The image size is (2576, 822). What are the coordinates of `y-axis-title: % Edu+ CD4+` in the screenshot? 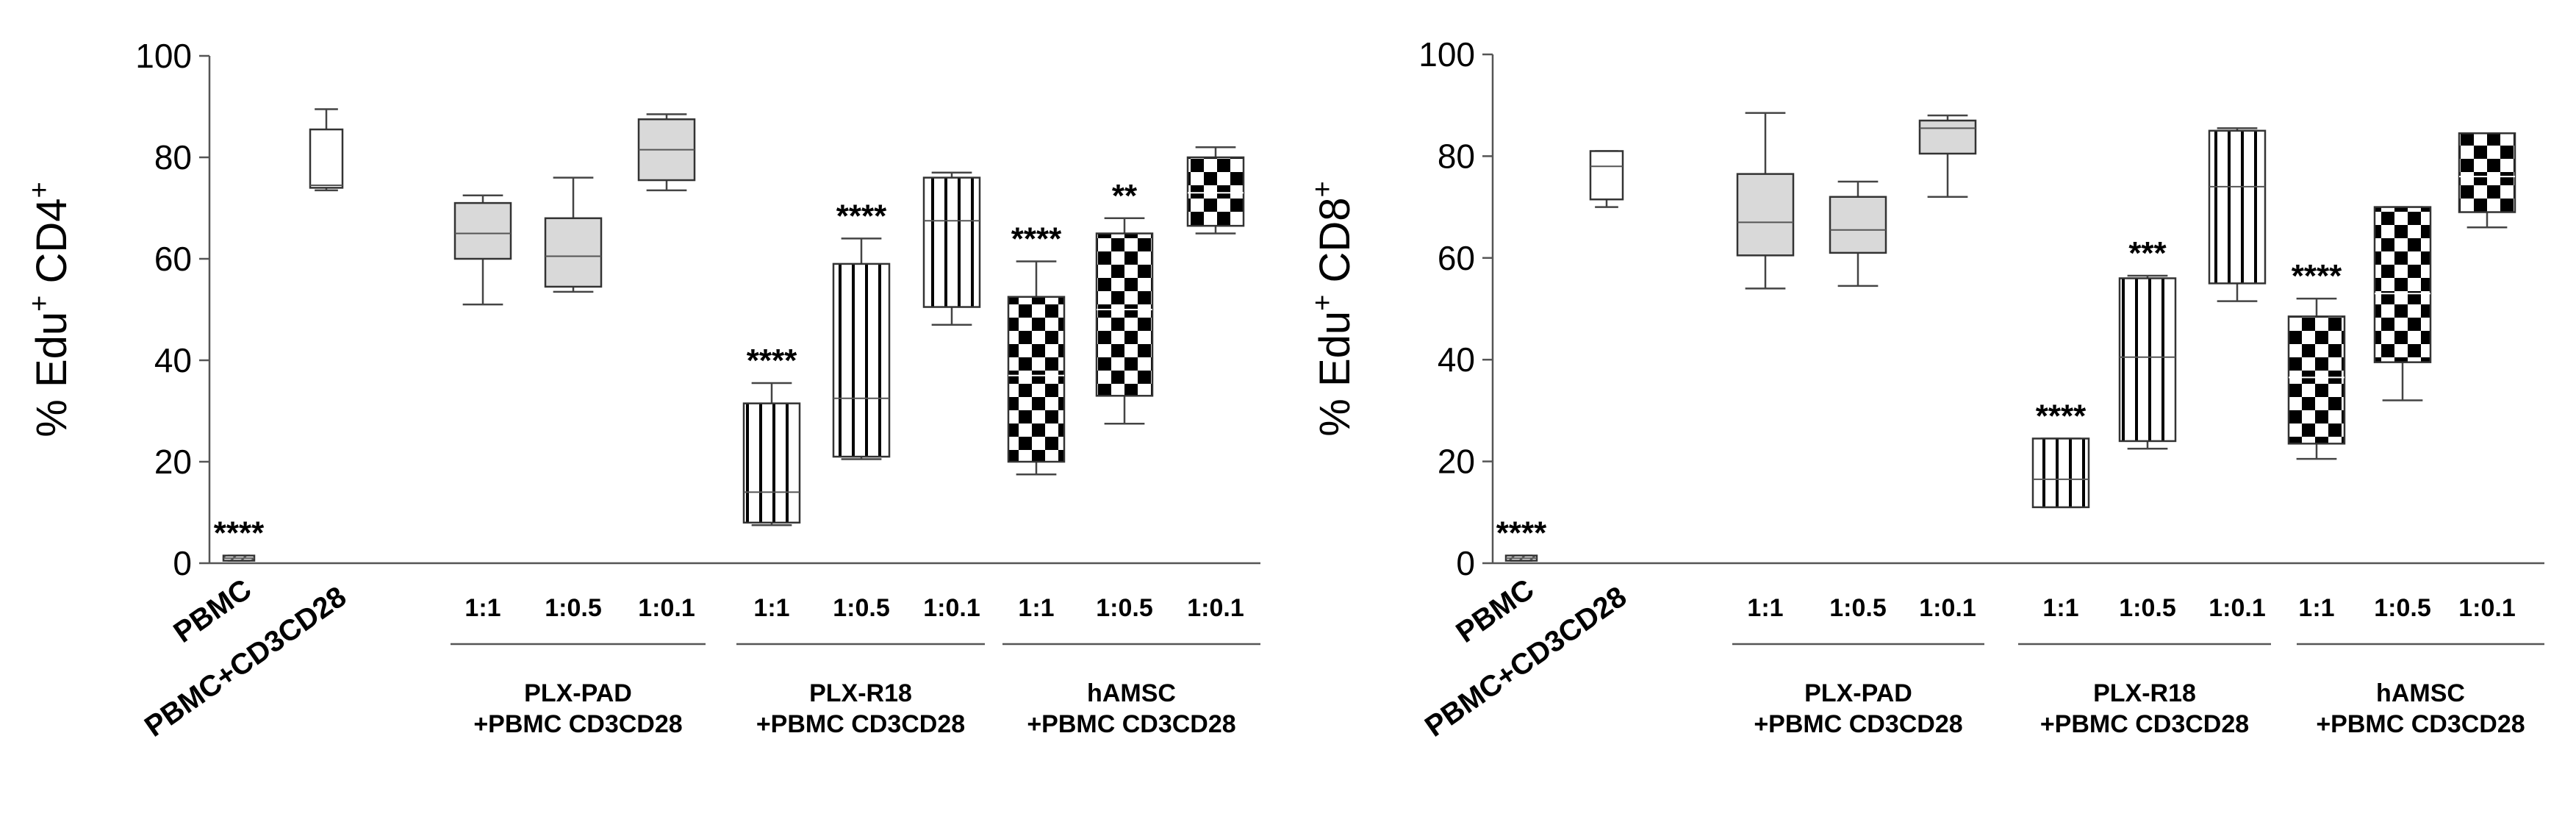 It's located at (50, 310).